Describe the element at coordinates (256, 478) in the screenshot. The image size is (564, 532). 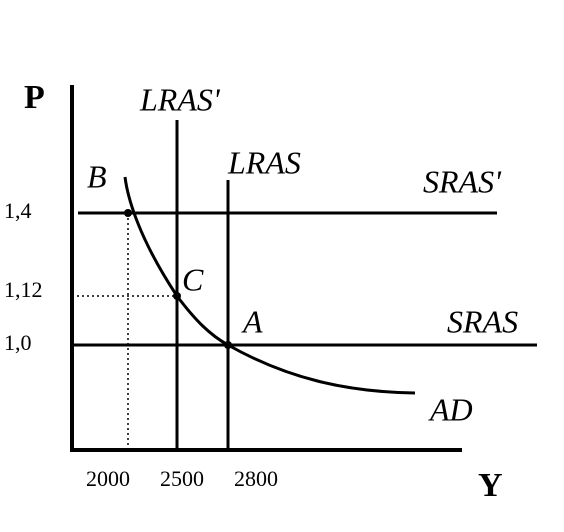
I see `x-tick-label: 2800` at that location.